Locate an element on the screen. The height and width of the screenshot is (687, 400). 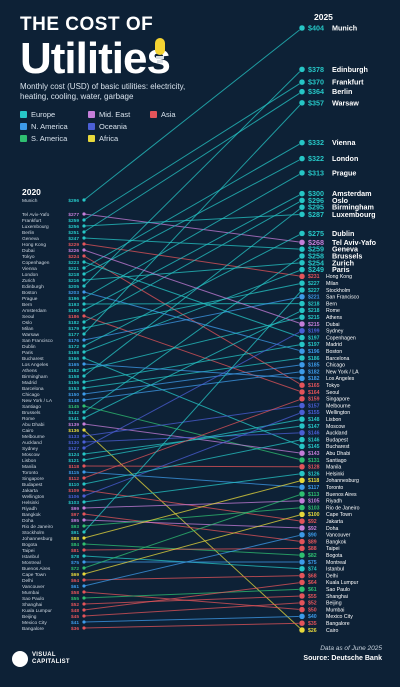
legend-label: Mid. East is located at coordinates (115, 114).